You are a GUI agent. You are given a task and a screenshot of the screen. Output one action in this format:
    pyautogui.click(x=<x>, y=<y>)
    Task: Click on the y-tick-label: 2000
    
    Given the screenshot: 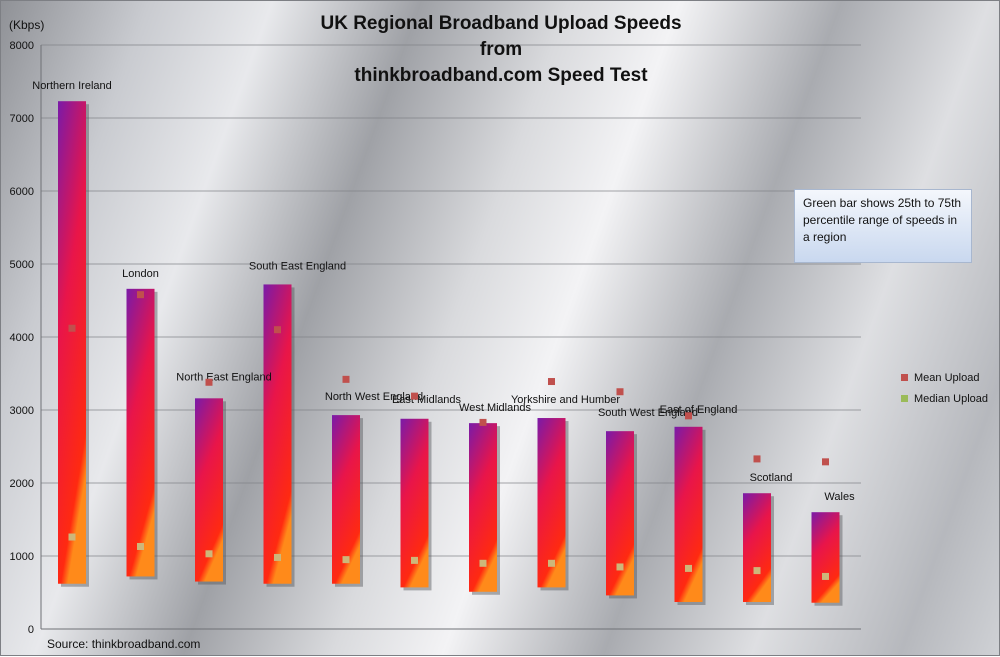 What is the action you would take?
    pyautogui.click(x=22, y=484)
    